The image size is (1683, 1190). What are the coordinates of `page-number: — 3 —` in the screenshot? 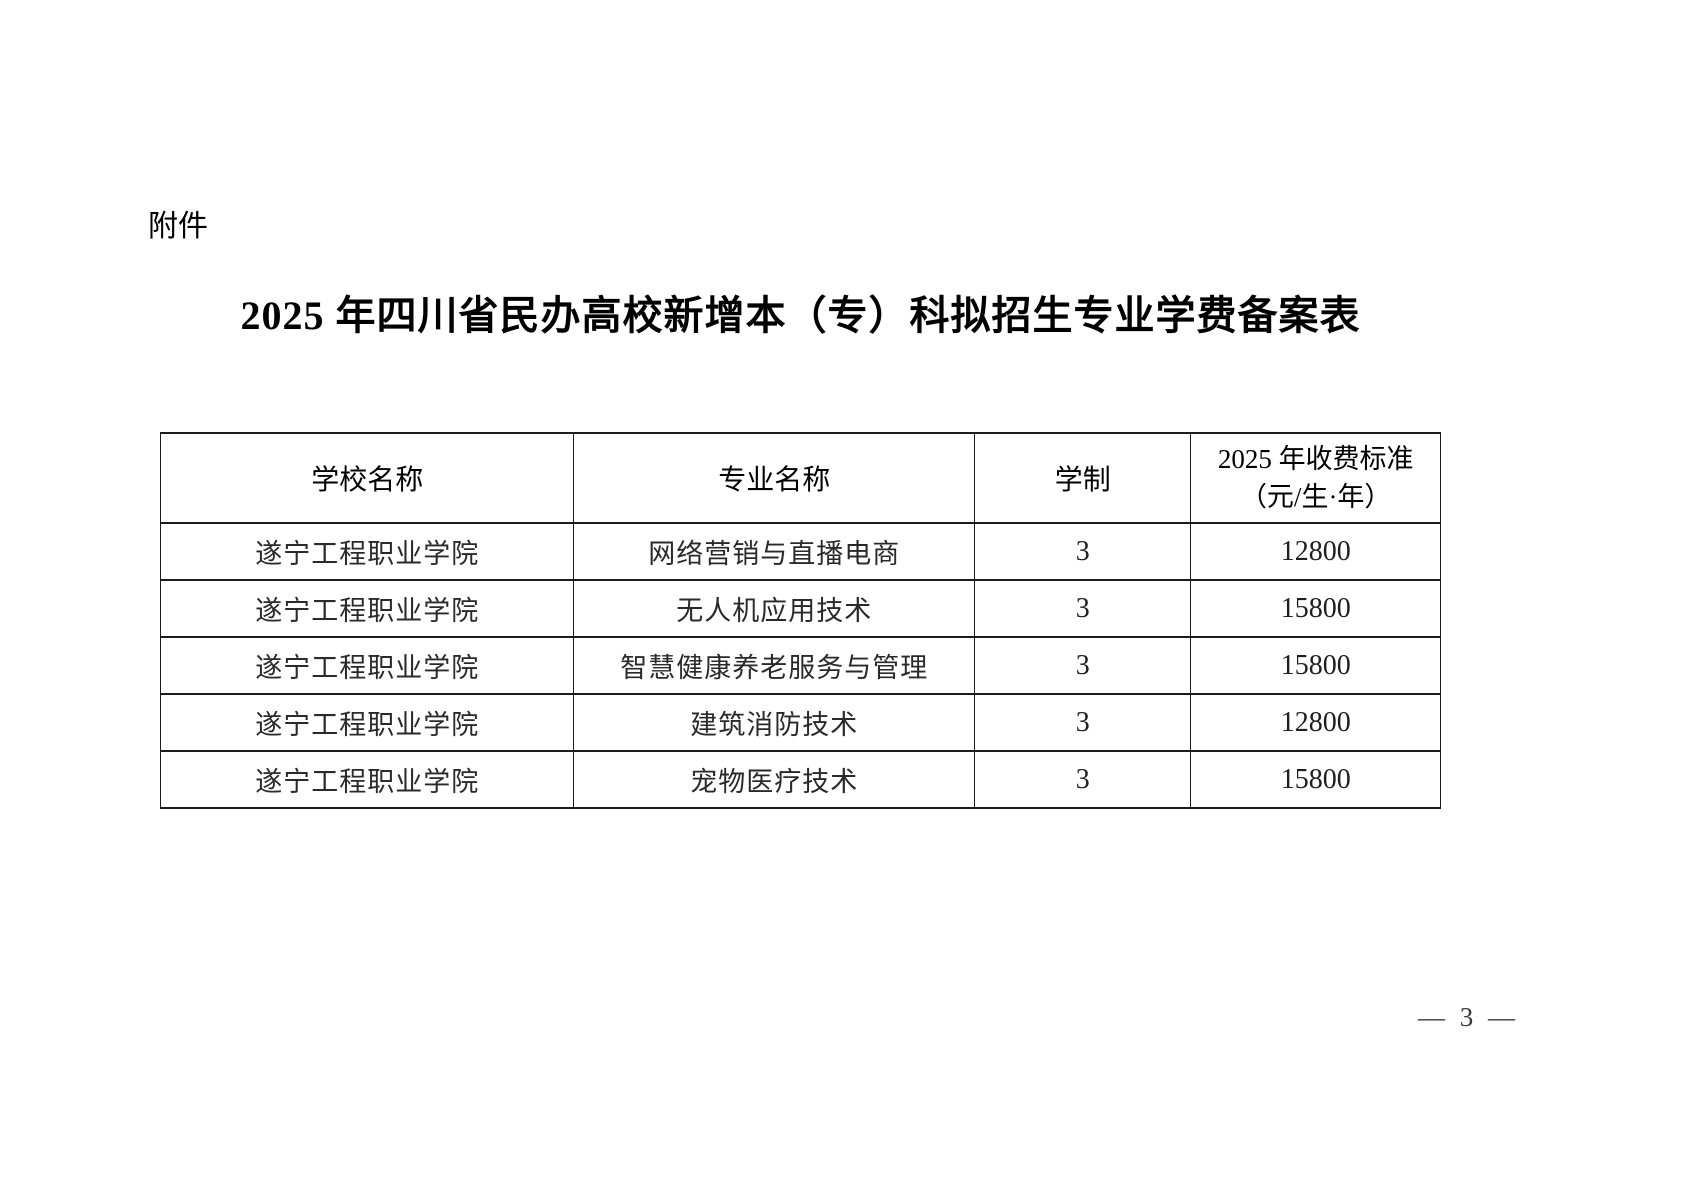 It's located at (1466, 1017).